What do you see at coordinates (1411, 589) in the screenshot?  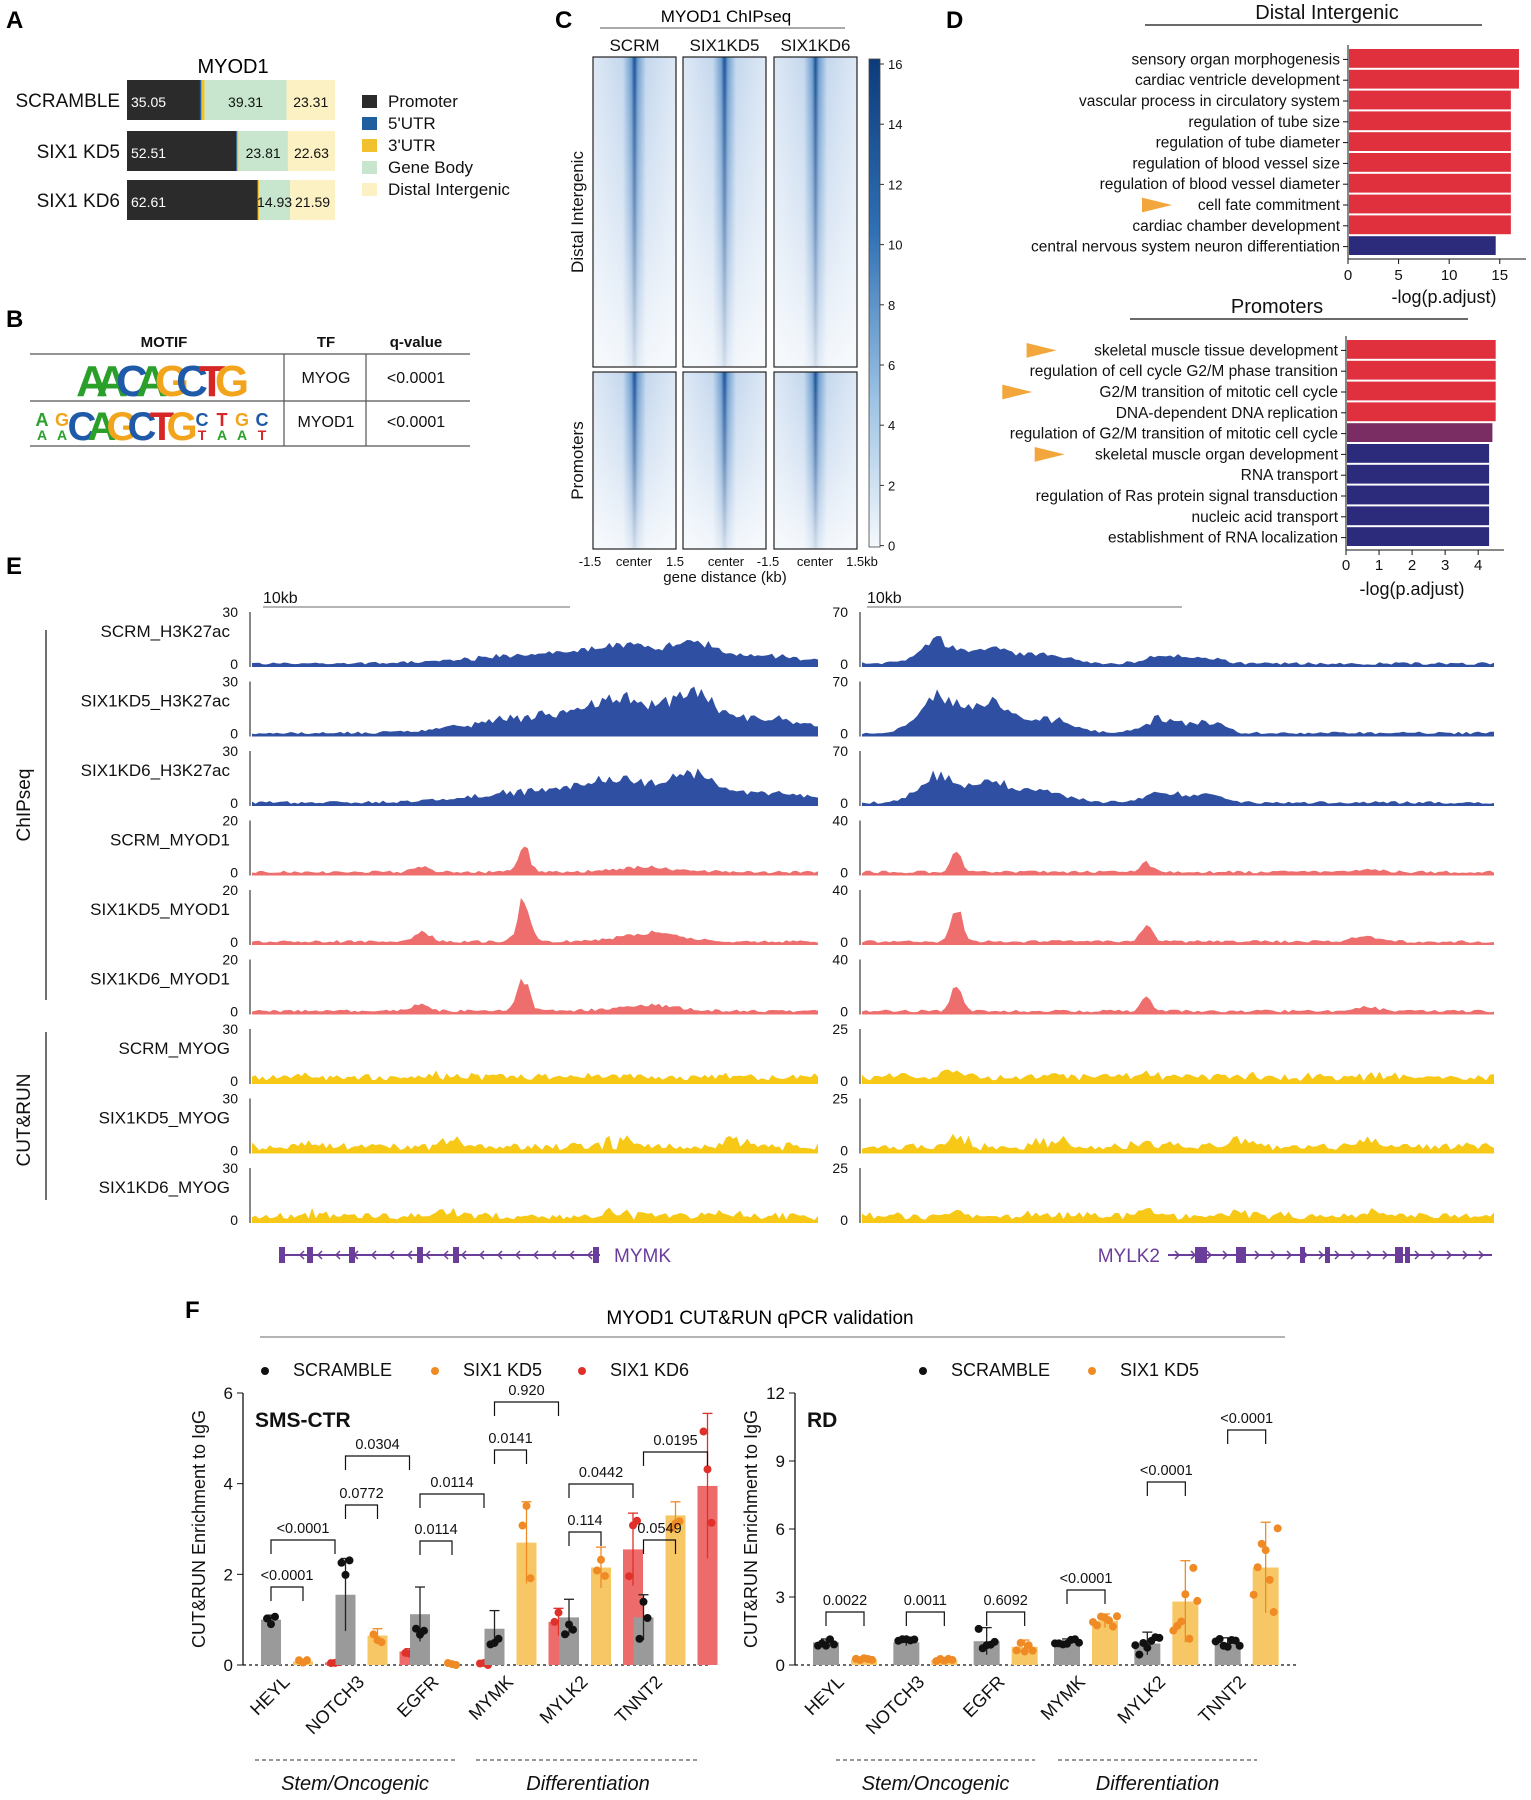 I see `go-axis-label: -log(p.adjust)` at bounding box center [1411, 589].